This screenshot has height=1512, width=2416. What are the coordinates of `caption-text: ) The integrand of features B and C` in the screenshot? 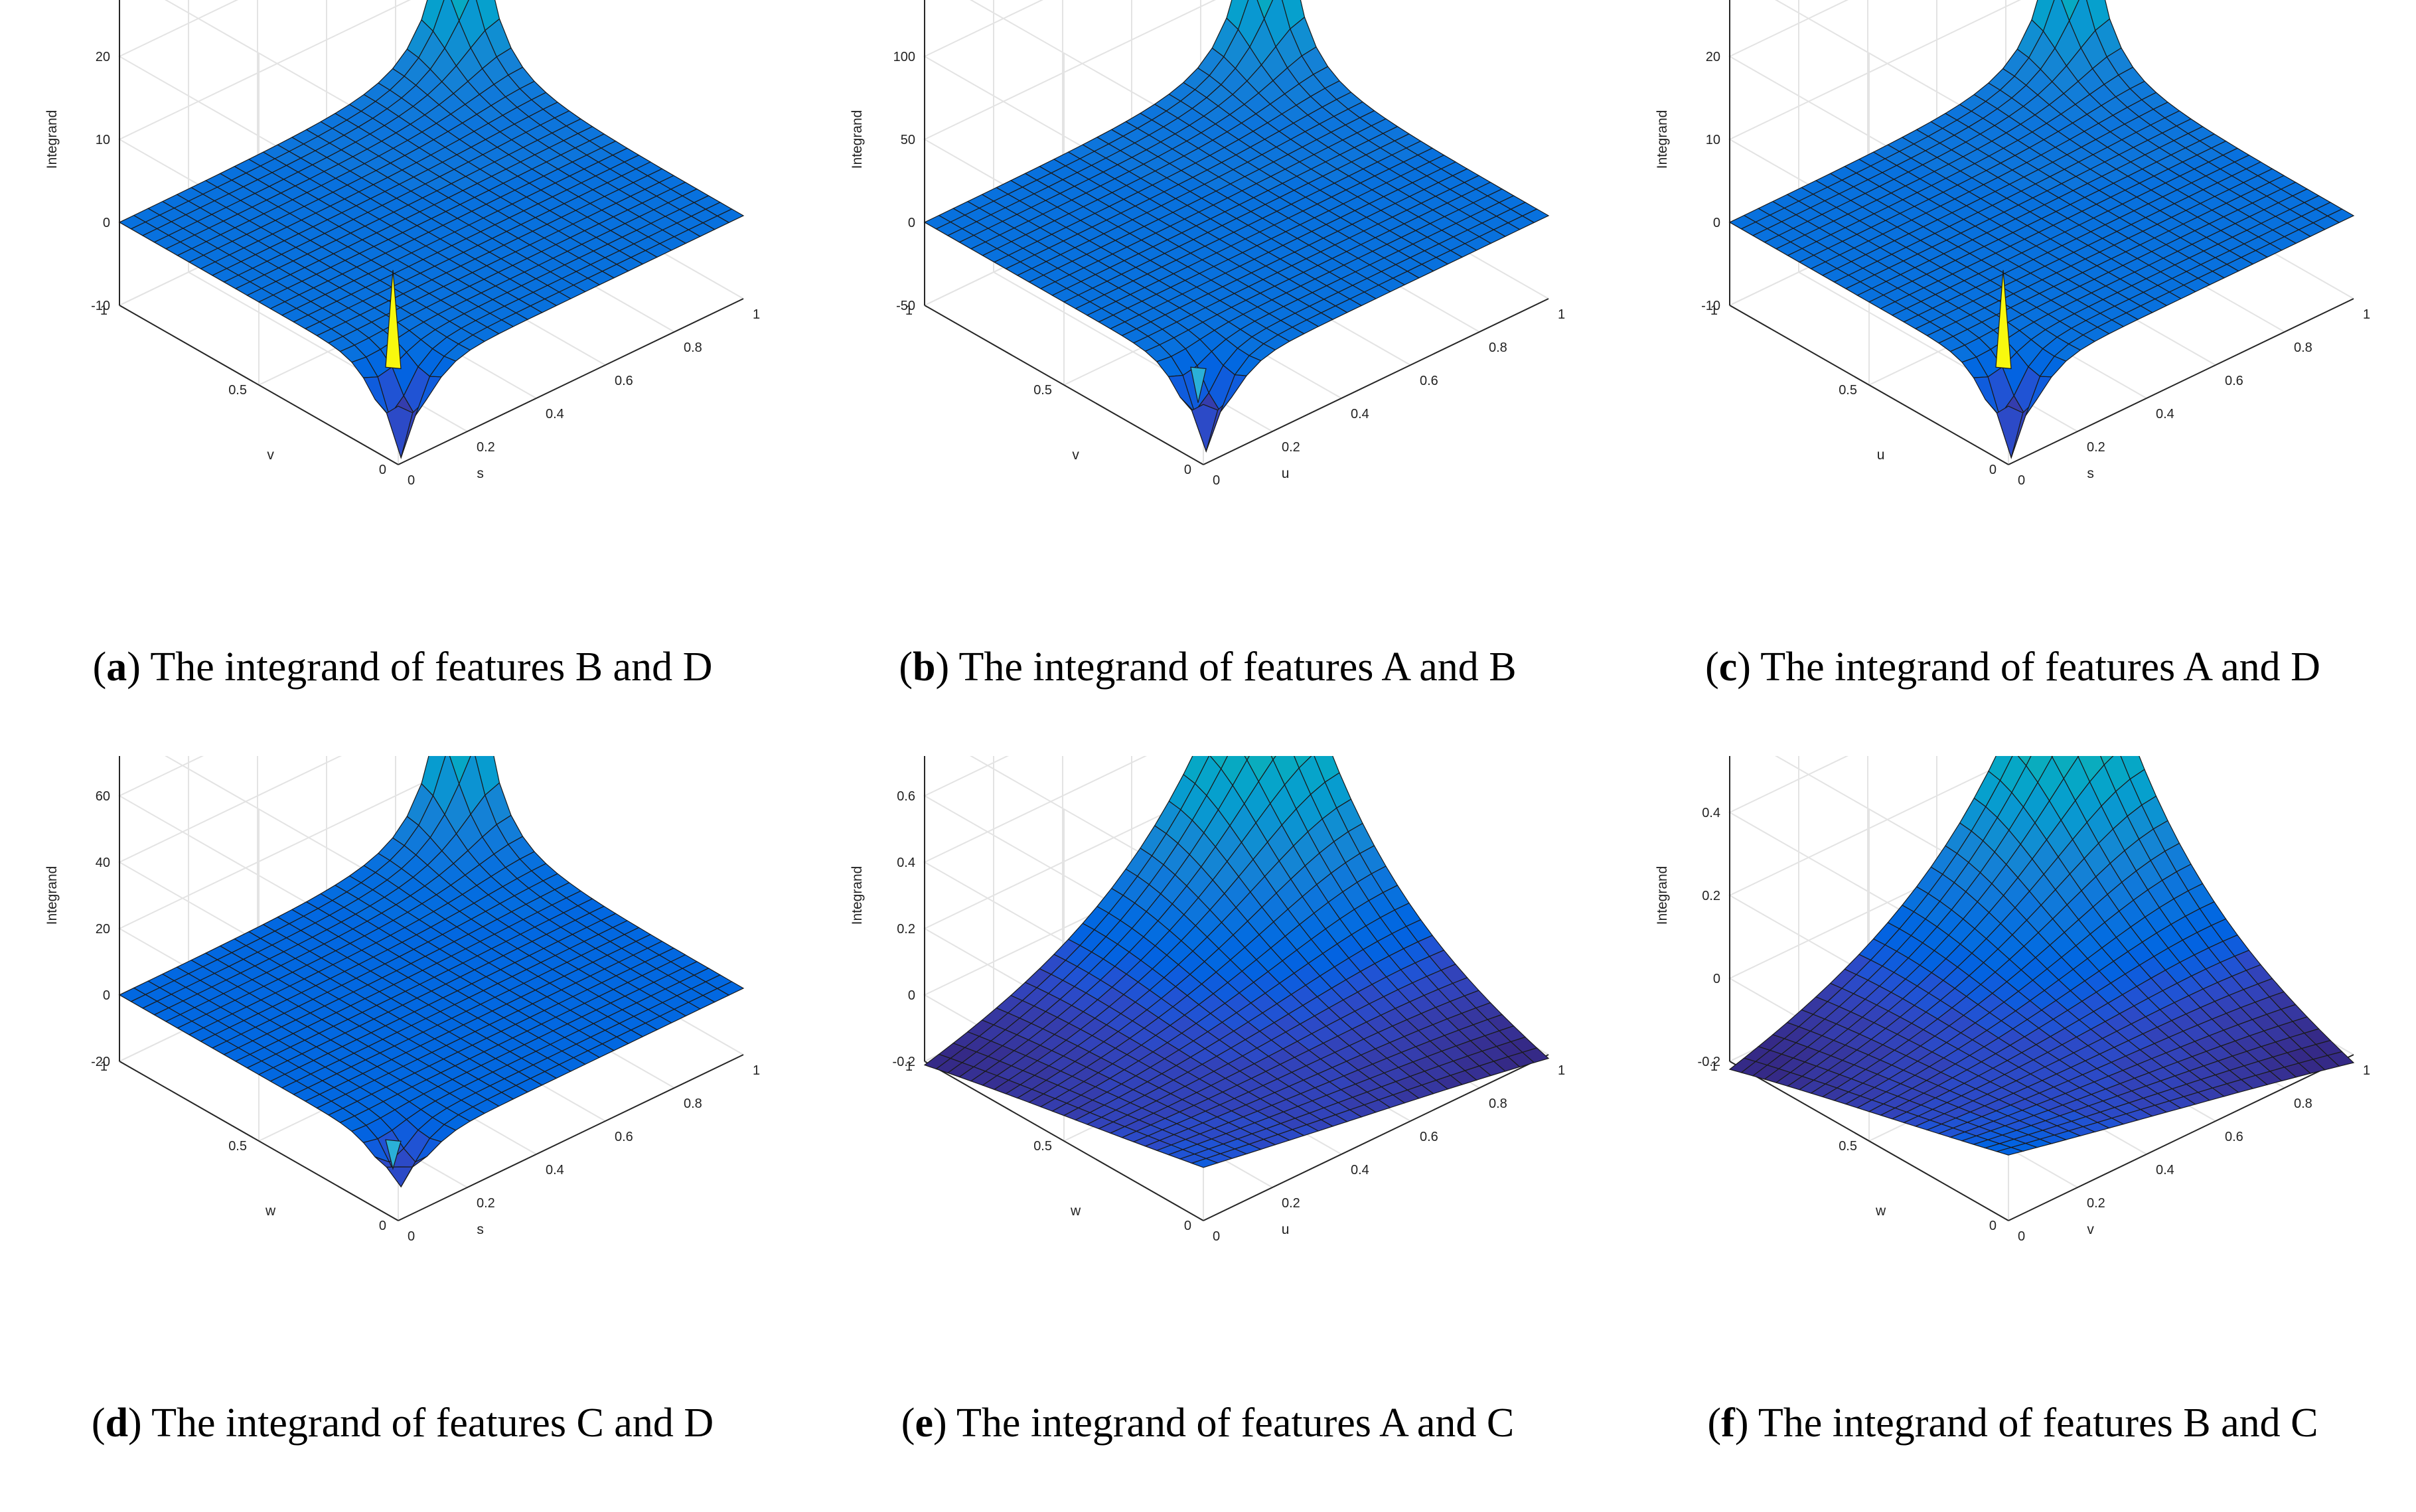 It's located at (2026, 1423).